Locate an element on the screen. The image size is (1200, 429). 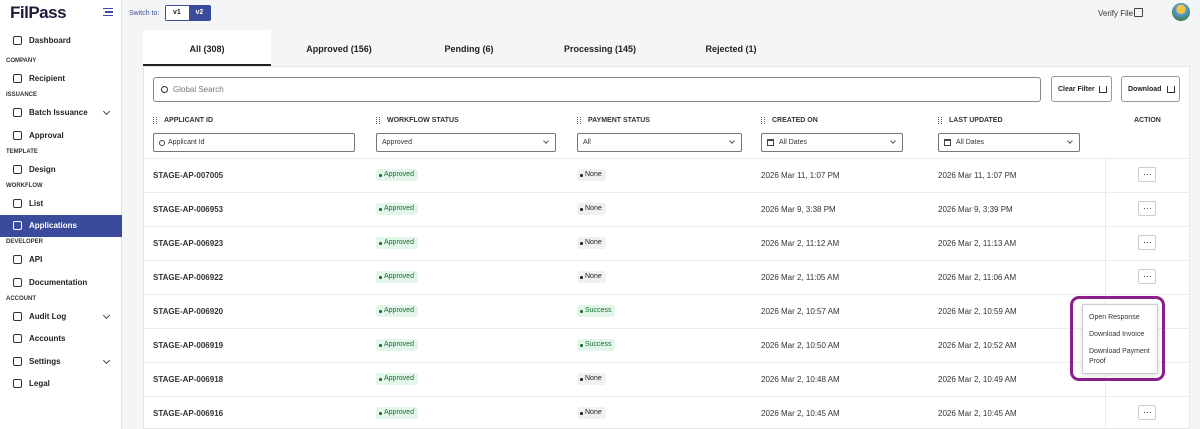
brand: FilPass is located at coordinates (38, 12).